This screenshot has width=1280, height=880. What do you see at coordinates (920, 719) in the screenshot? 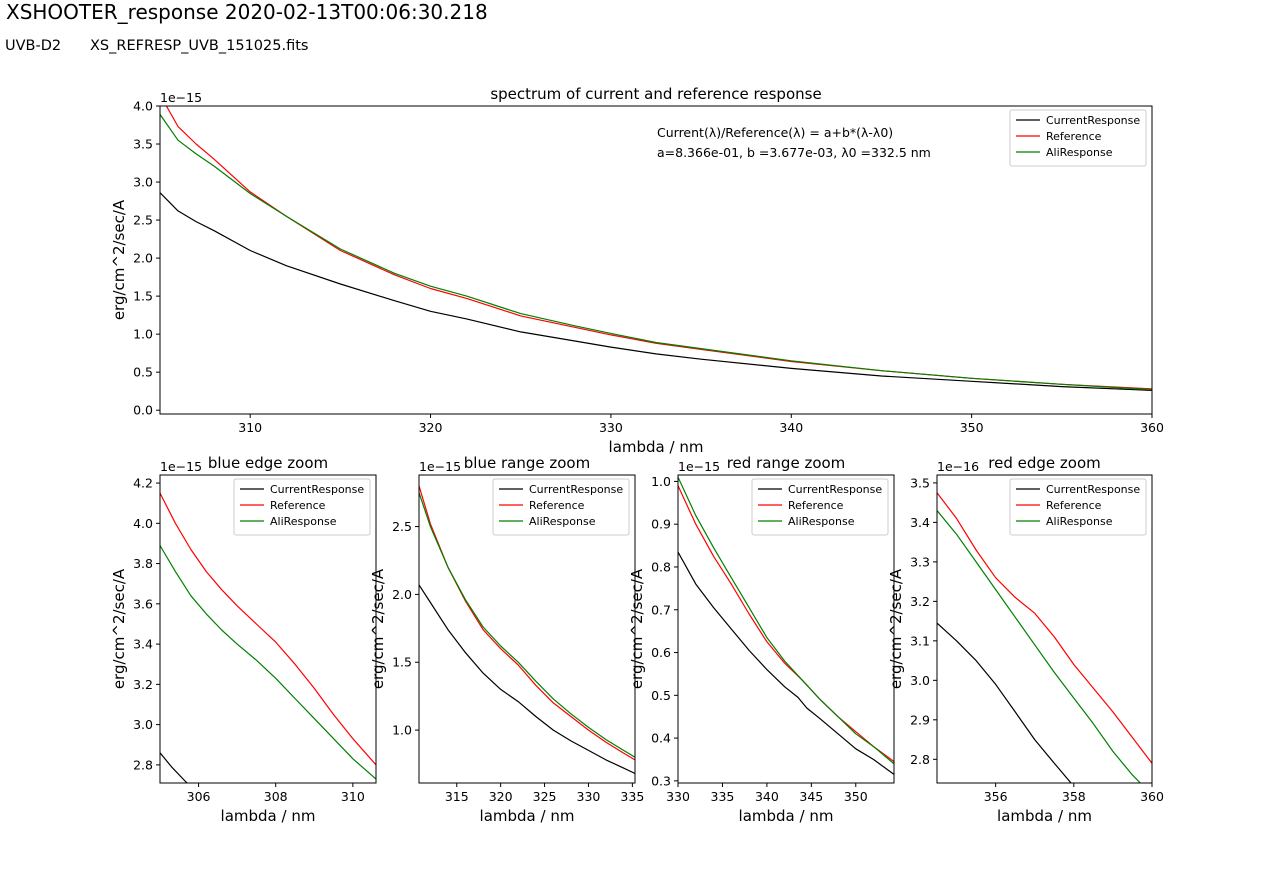
I see `y-tick-label-red-edge: 2.9` at bounding box center [920, 719].